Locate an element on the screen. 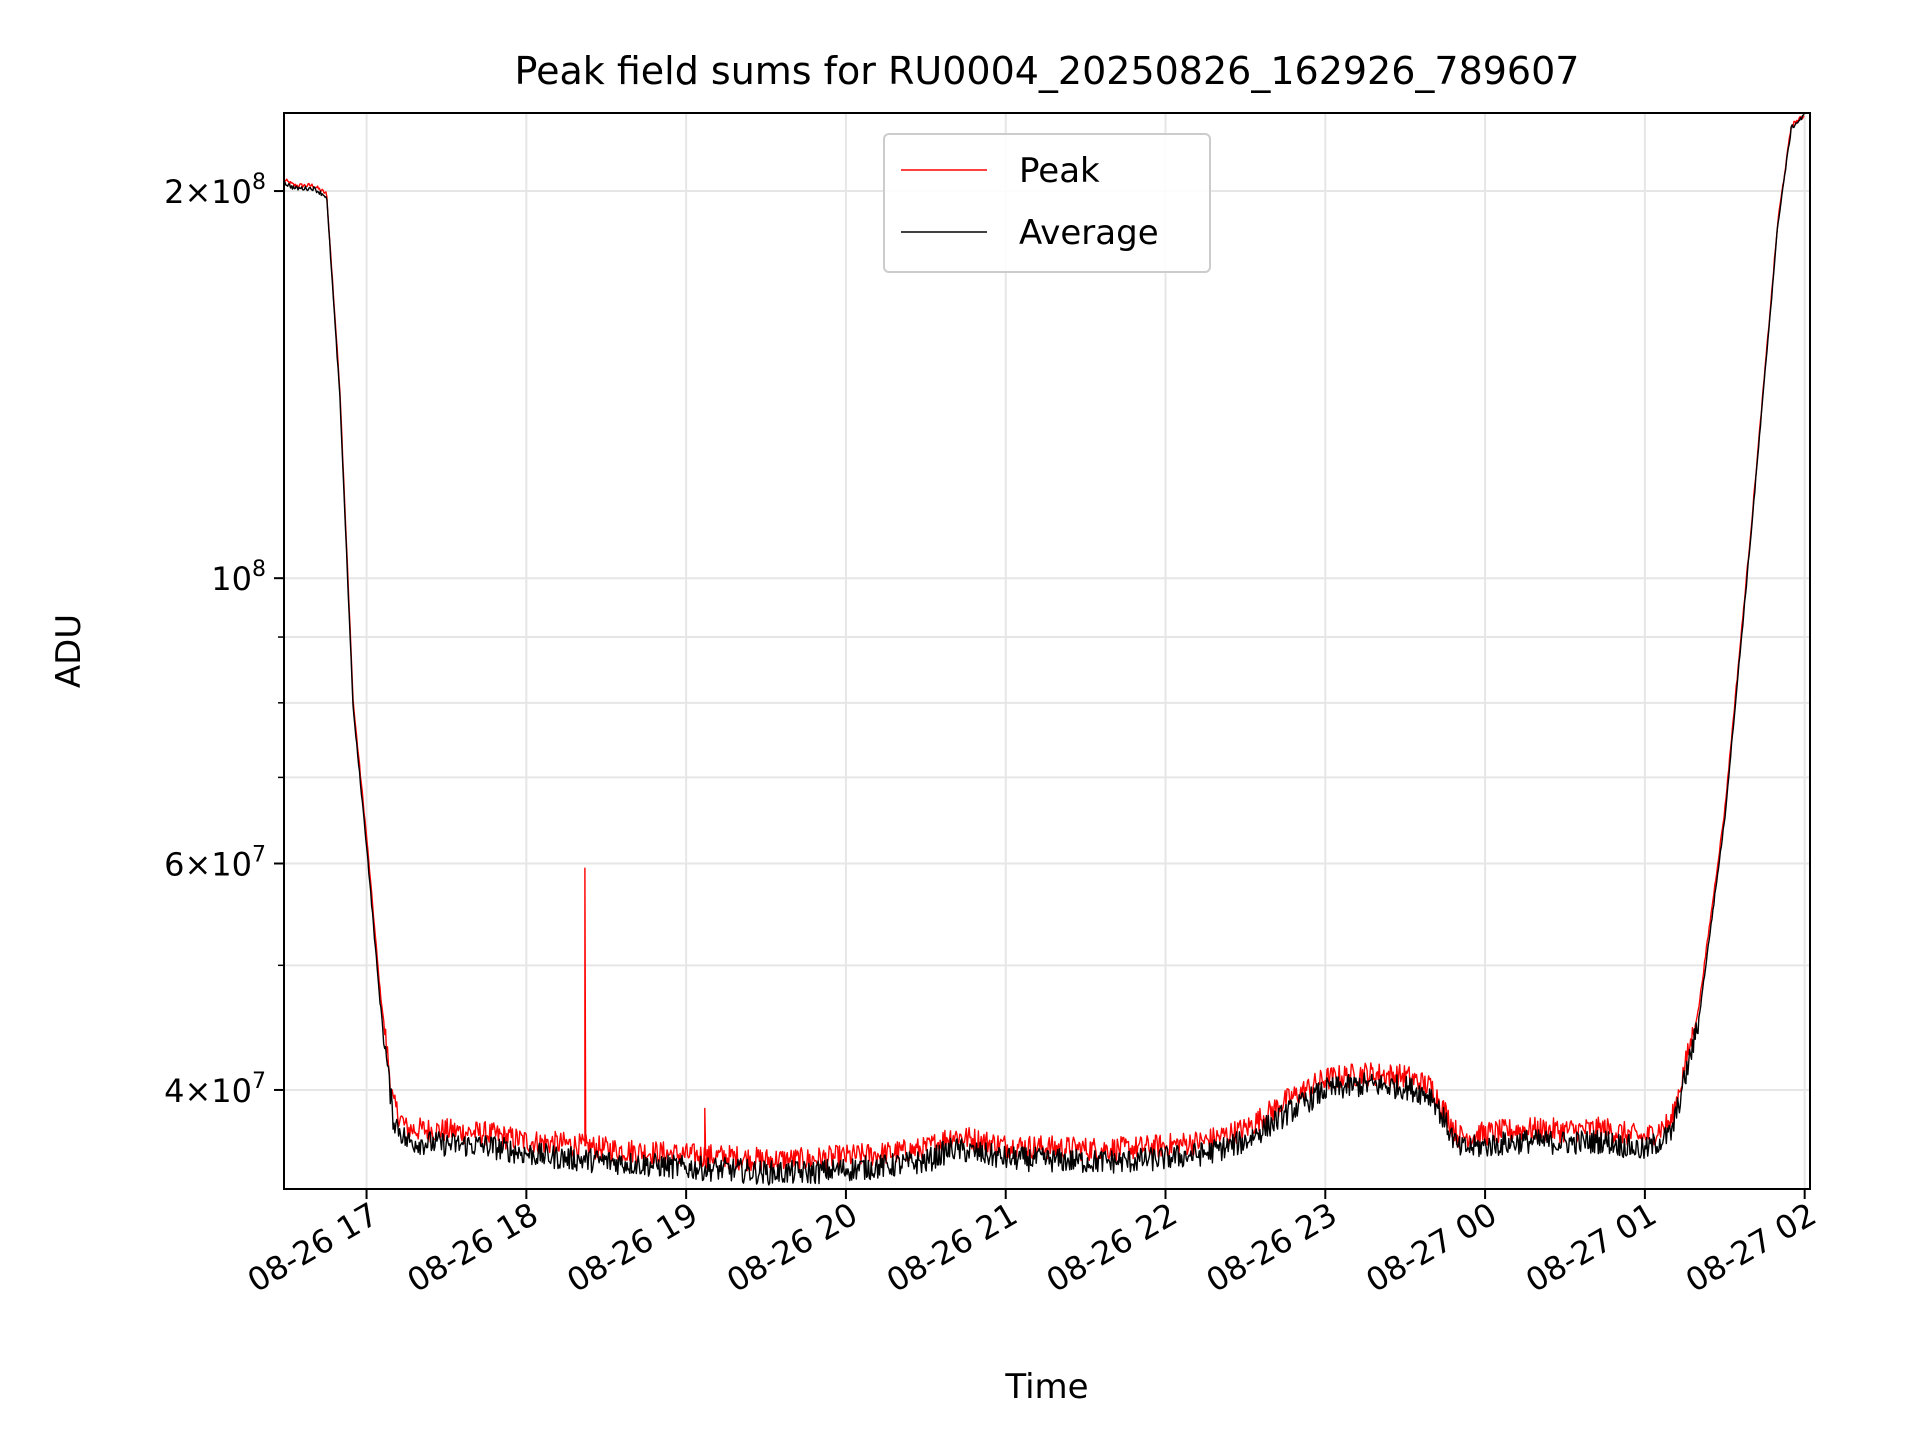  legend: Peak Average is located at coordinates (1047, 203).